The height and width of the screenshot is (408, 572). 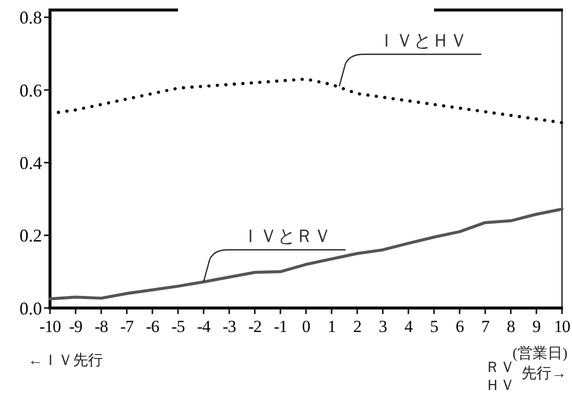 I want to click on x-tick-label: 3, so click(x=382, y=326).